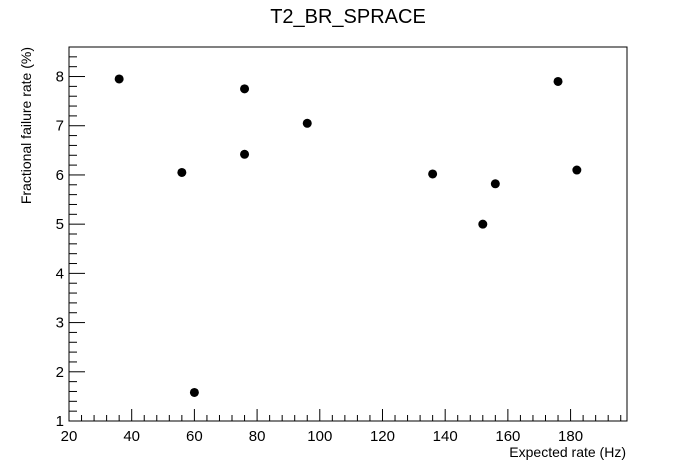 The height and width of the screenshot is (472, 696). What do you see at coordinates (319, 436) in the screenshot?
I see `x-tick-label: 100` at bounding box center [319, 436].